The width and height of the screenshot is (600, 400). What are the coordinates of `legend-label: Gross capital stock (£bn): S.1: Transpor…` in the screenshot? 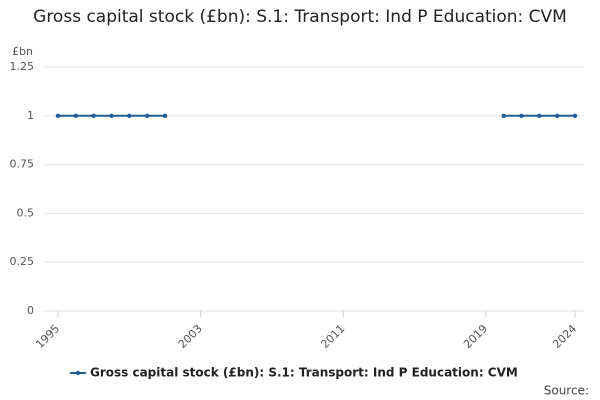 It's located at (304, 373).